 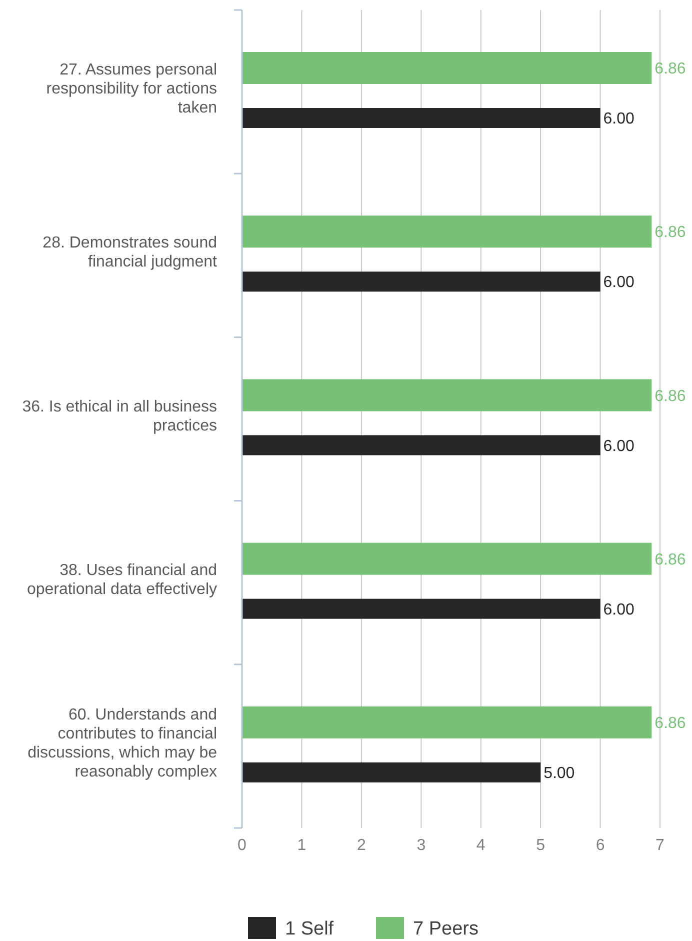 What do you see at coordinates (301, 845) in the screenshot?
I see `x-tick-label: 1` at bounding box center [301, 845].